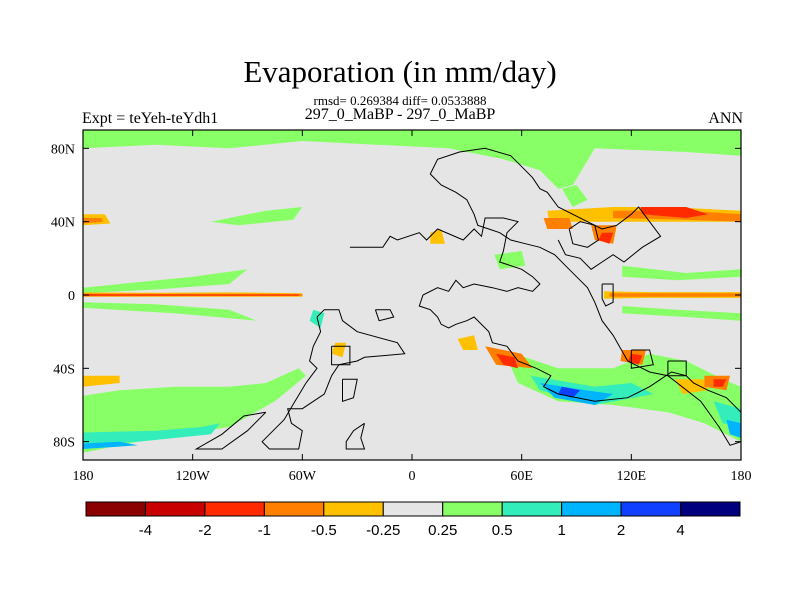  I want to click on experiment-label: Expt = teYeh-teYdh1, so click(150, 118).